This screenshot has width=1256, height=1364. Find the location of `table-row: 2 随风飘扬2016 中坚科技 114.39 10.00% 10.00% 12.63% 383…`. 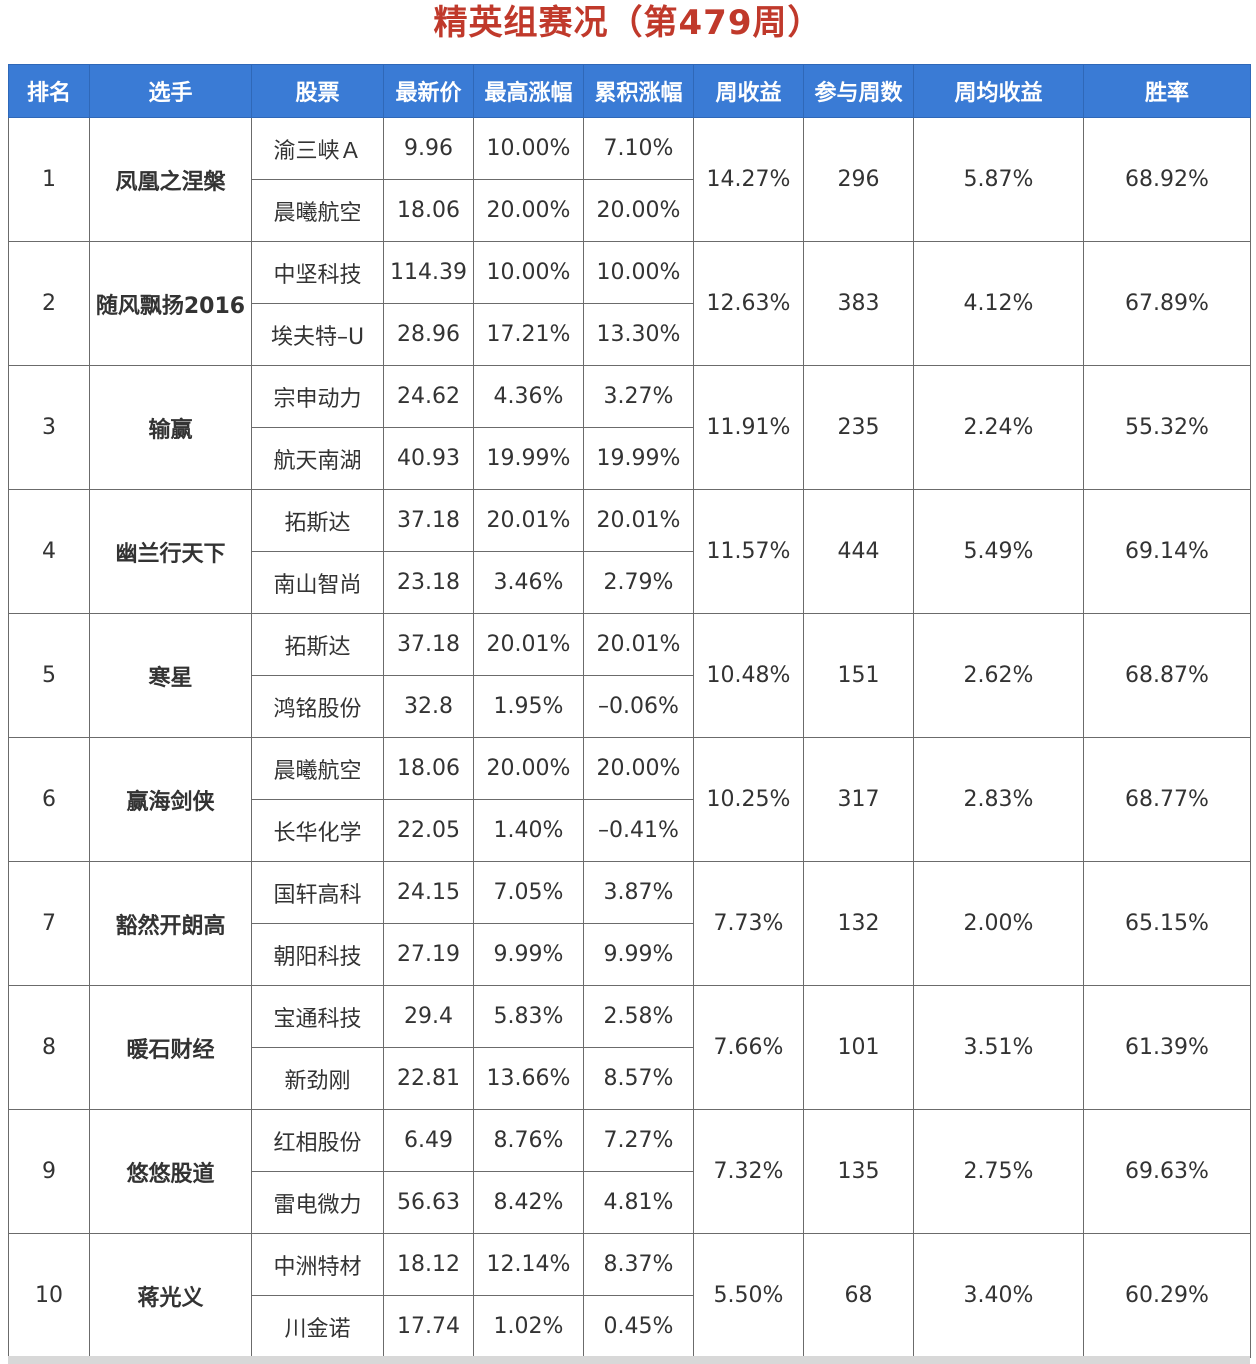

table-row: 2 随风飘扬2016 中坚科技 114.39 10.00% 10.00% 12.63% 383… is located at coordinates (629, 303).